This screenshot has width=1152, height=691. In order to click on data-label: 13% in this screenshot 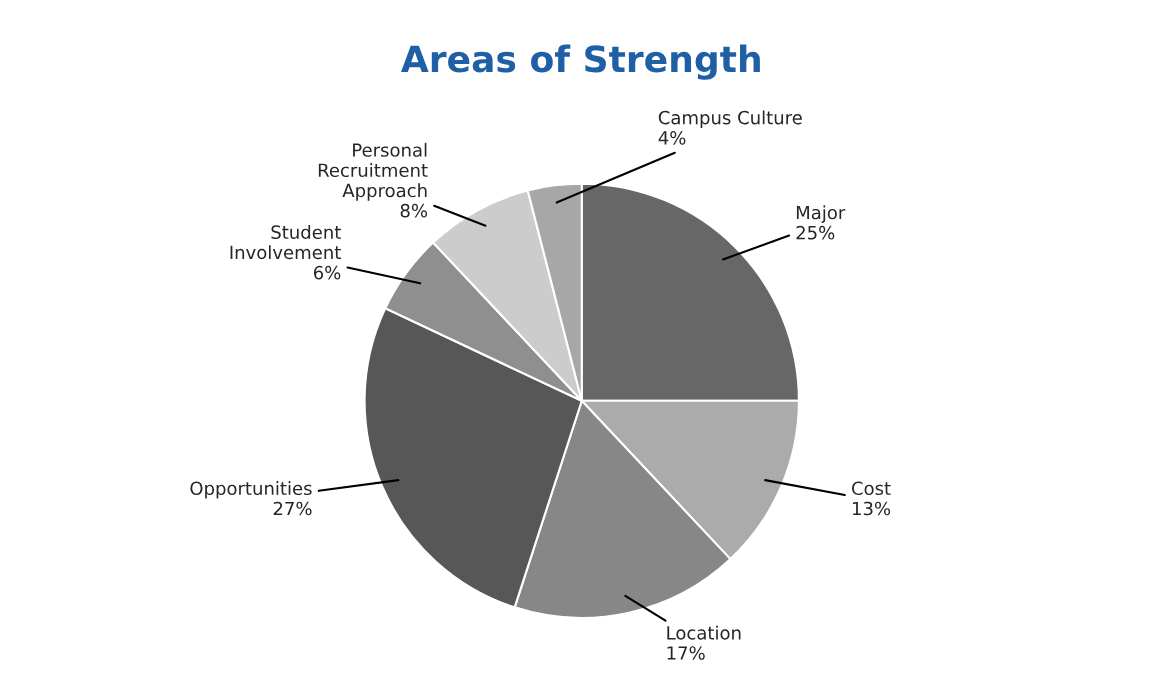, I will do `click(871, 508)`.